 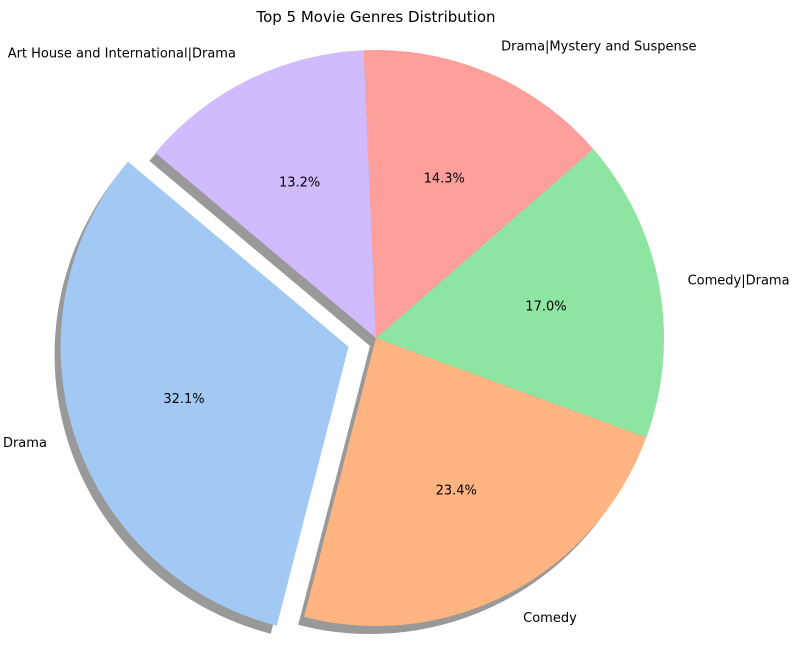 What do you see at coordinates (265, 194) in the screenshot?
I see `slice-art-house-and-international-drama` at bounding box center [265, 194].